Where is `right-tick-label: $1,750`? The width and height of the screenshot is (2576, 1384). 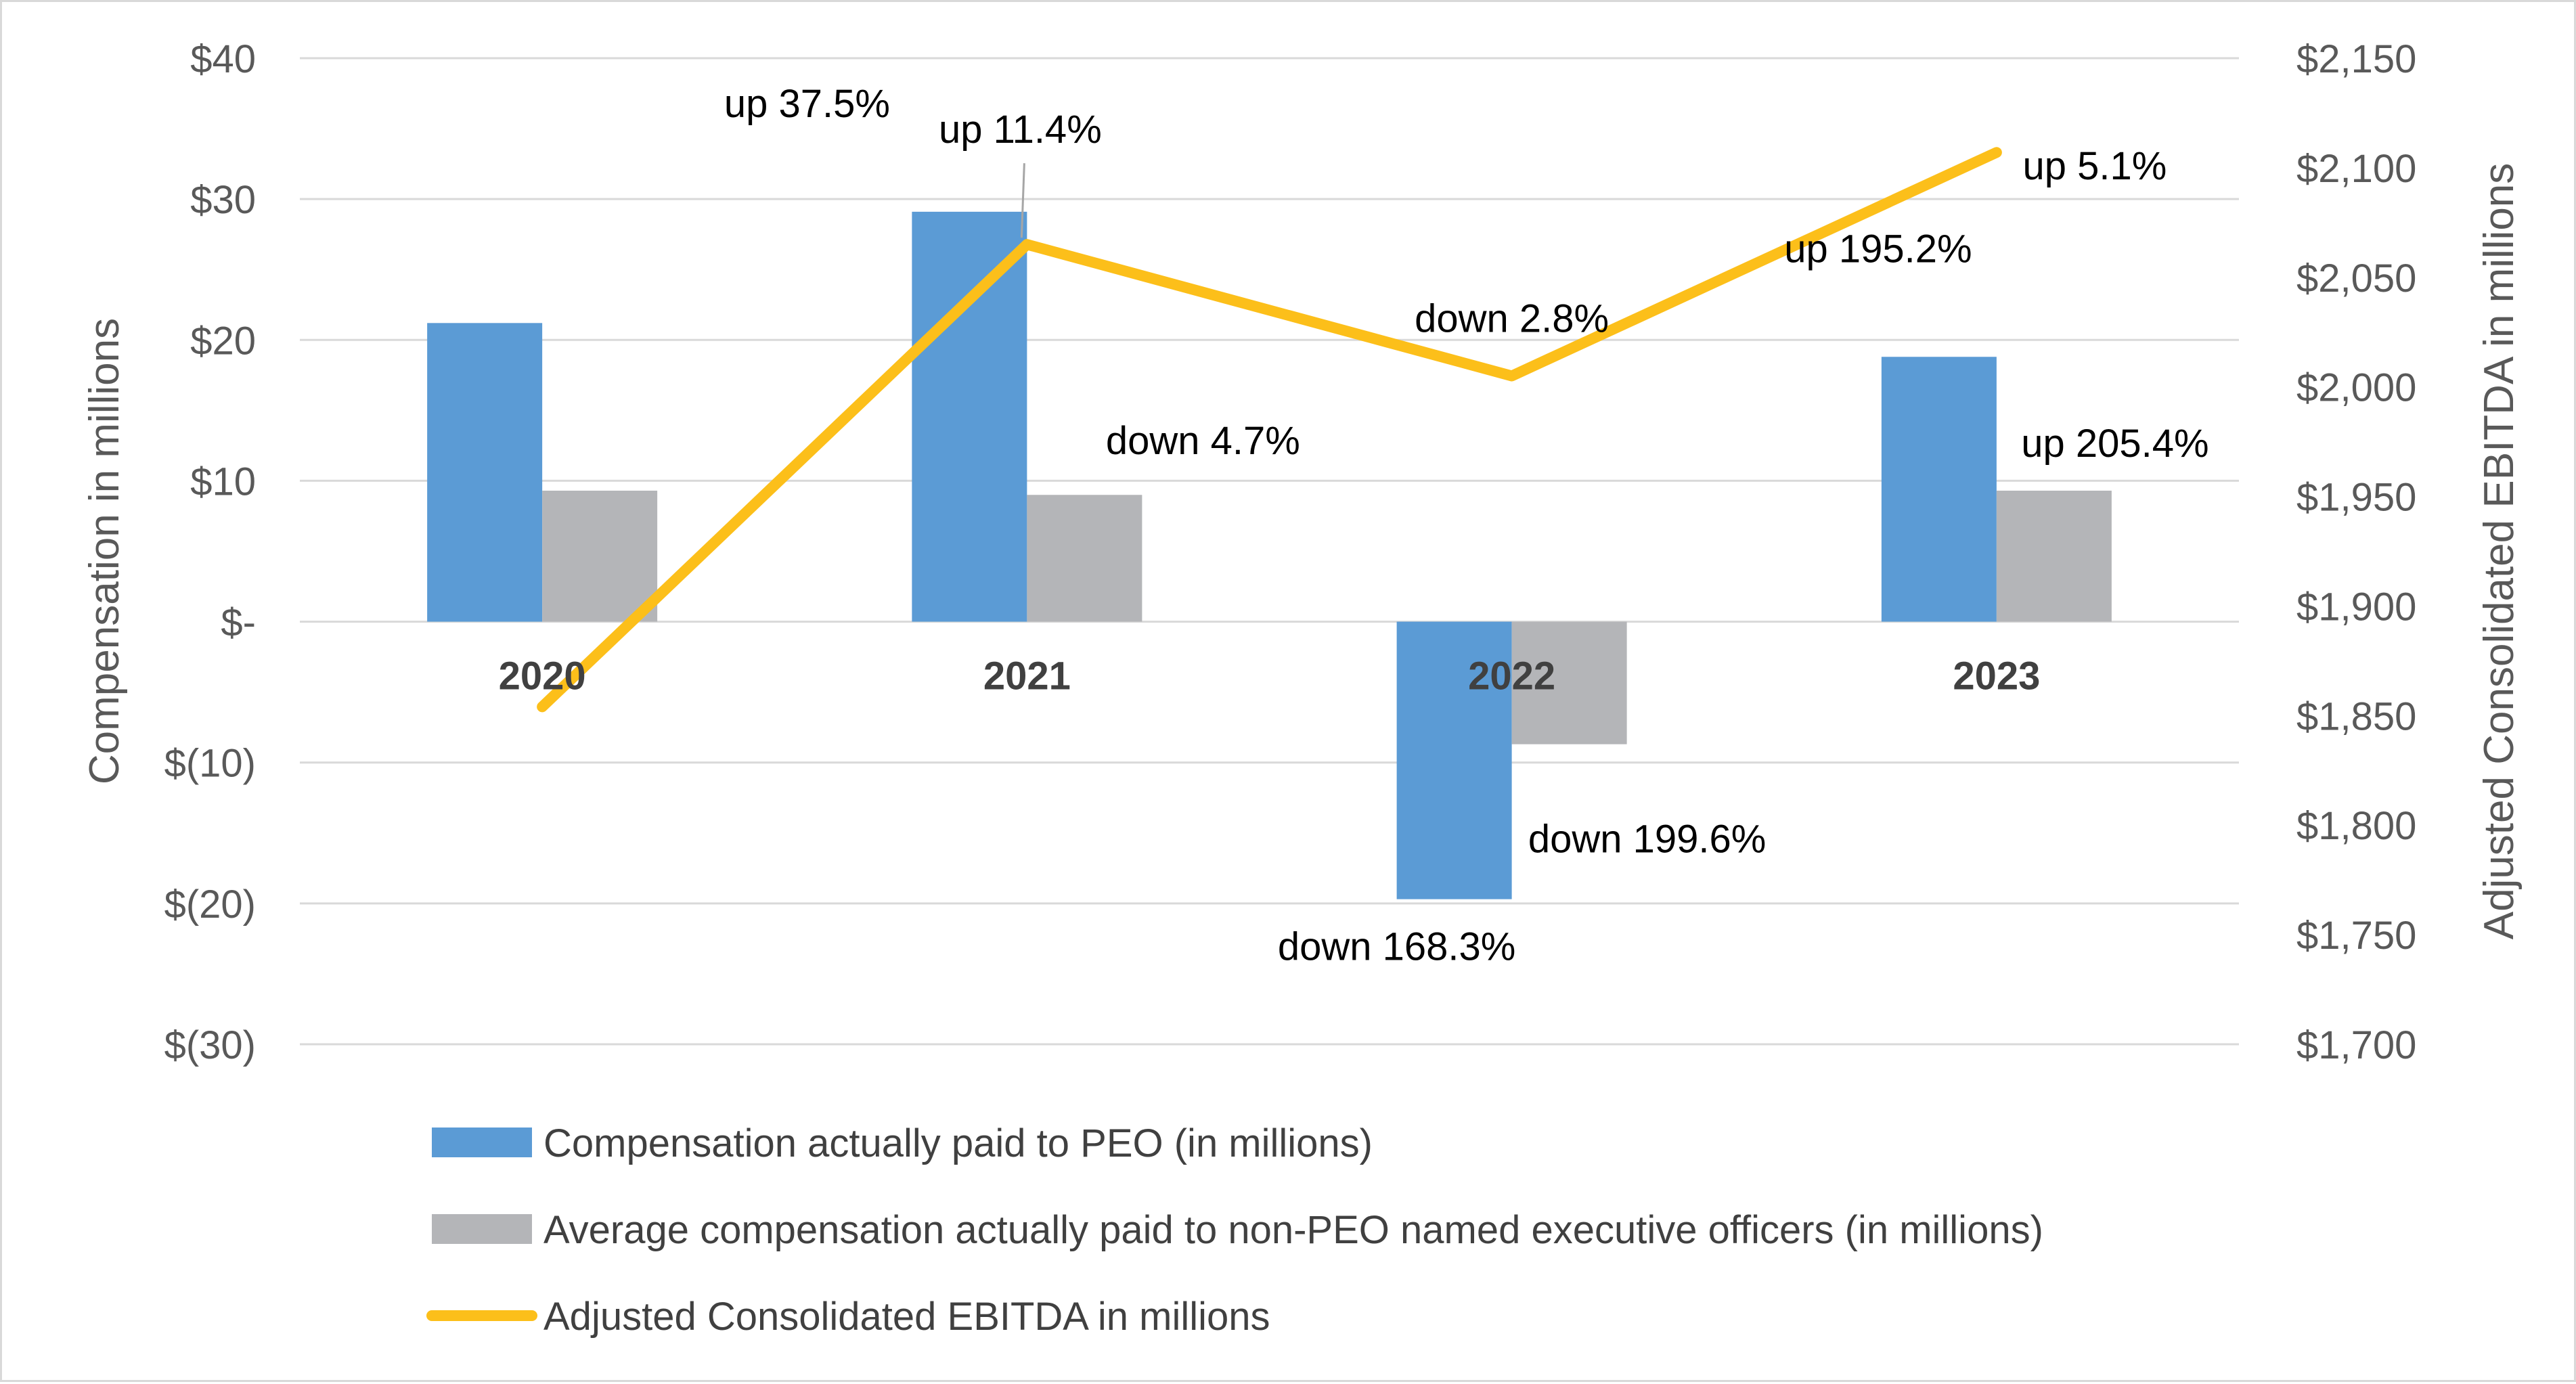
right-tick-label: $1,750 is located at coordinates (2356, 936).